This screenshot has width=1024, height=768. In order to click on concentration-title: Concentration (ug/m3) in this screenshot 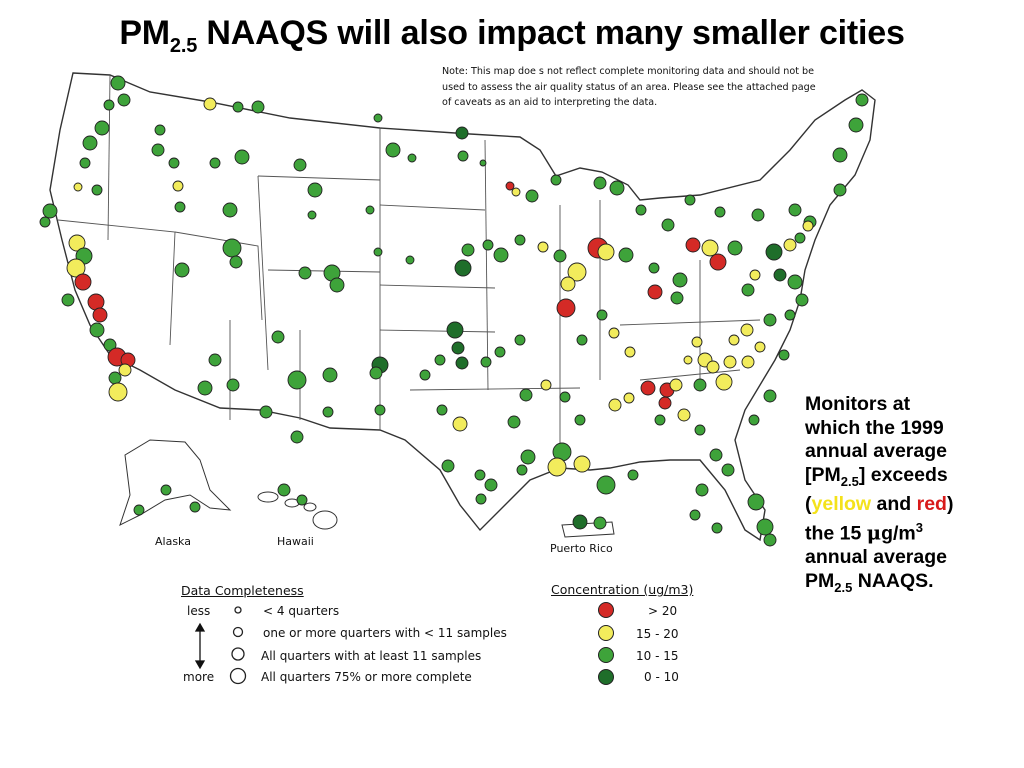, I will do `click(622, 589)`.